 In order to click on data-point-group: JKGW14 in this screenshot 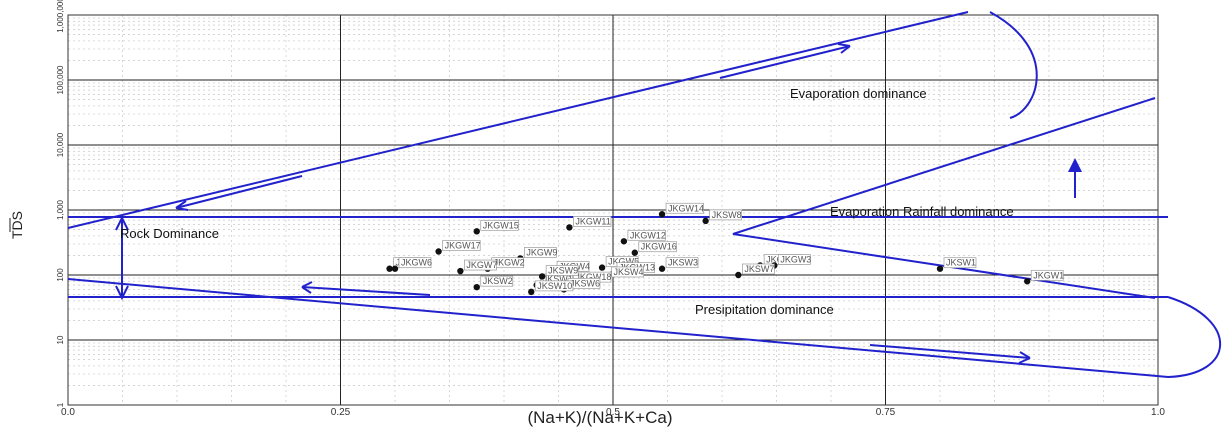, I will do `click(681, 210)`.